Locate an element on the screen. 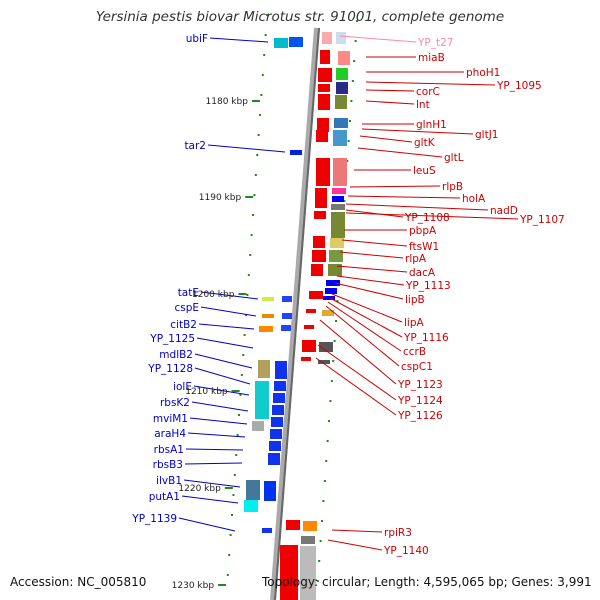  gene-label: lnt is located at coordinates (423, 105).